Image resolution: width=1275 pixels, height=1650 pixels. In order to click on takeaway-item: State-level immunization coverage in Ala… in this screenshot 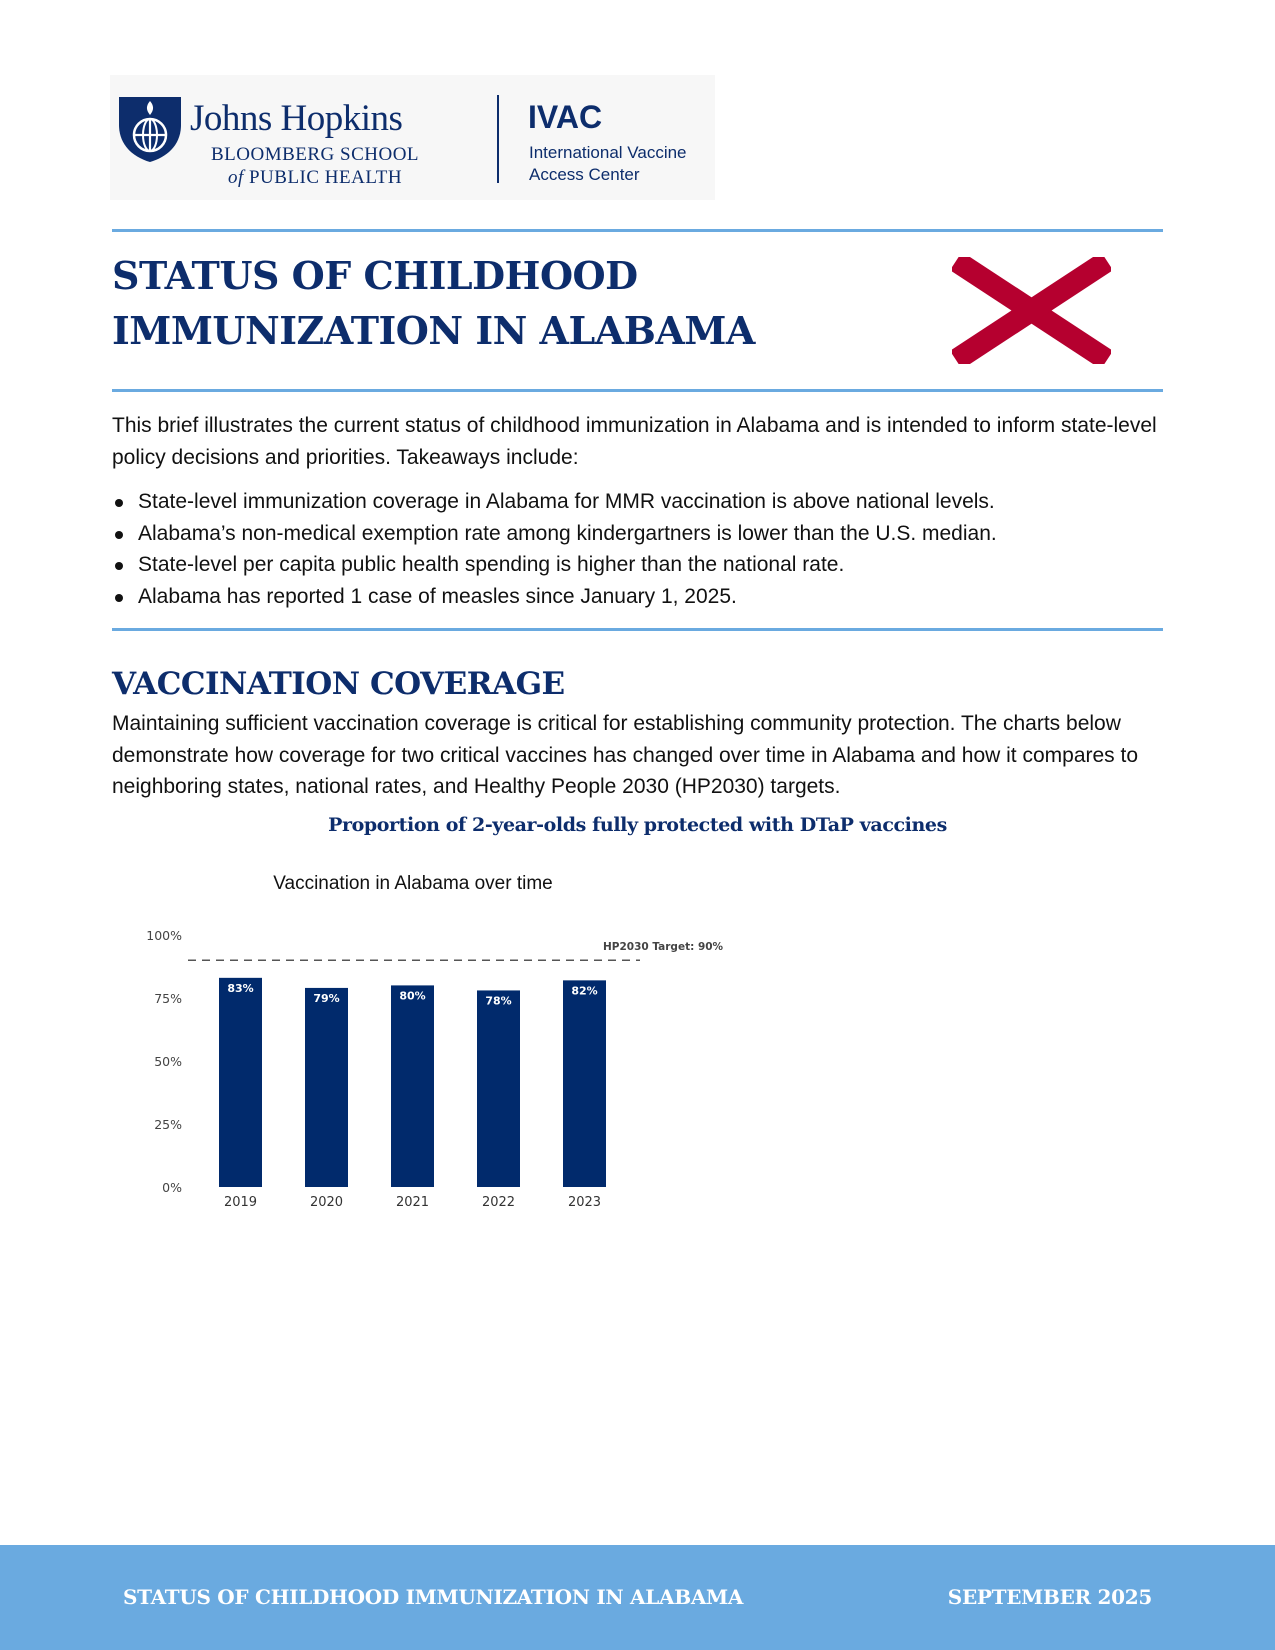, I will do `click(639, 502)`.